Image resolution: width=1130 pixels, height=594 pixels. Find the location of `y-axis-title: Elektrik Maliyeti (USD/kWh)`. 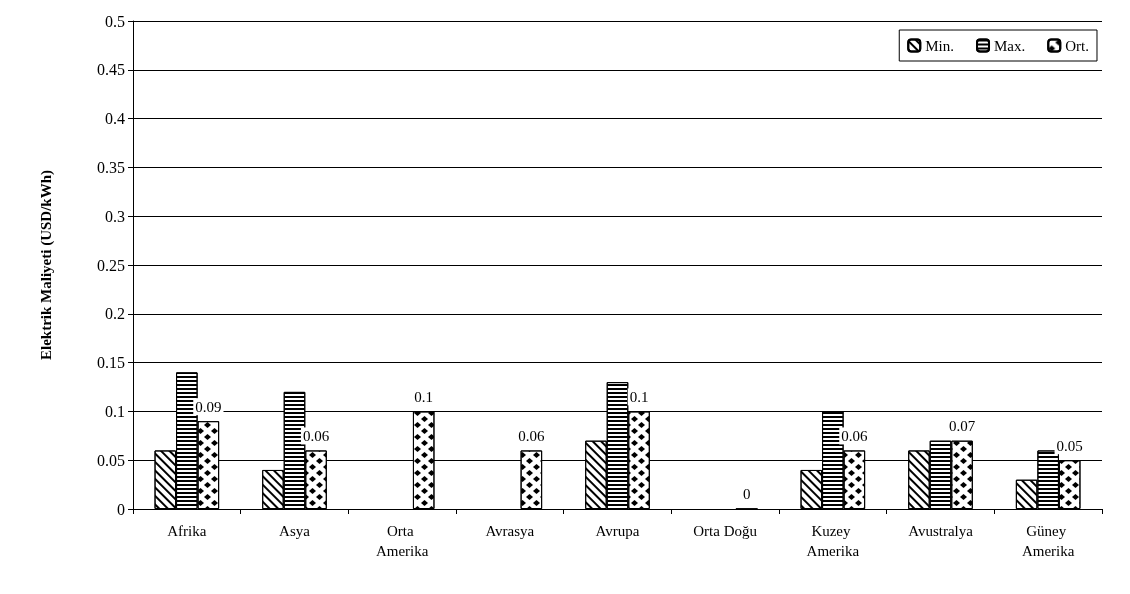

y-axis-title: Elektrik Maliyeti (USD/kWh) is located at coordinates (46, 265).